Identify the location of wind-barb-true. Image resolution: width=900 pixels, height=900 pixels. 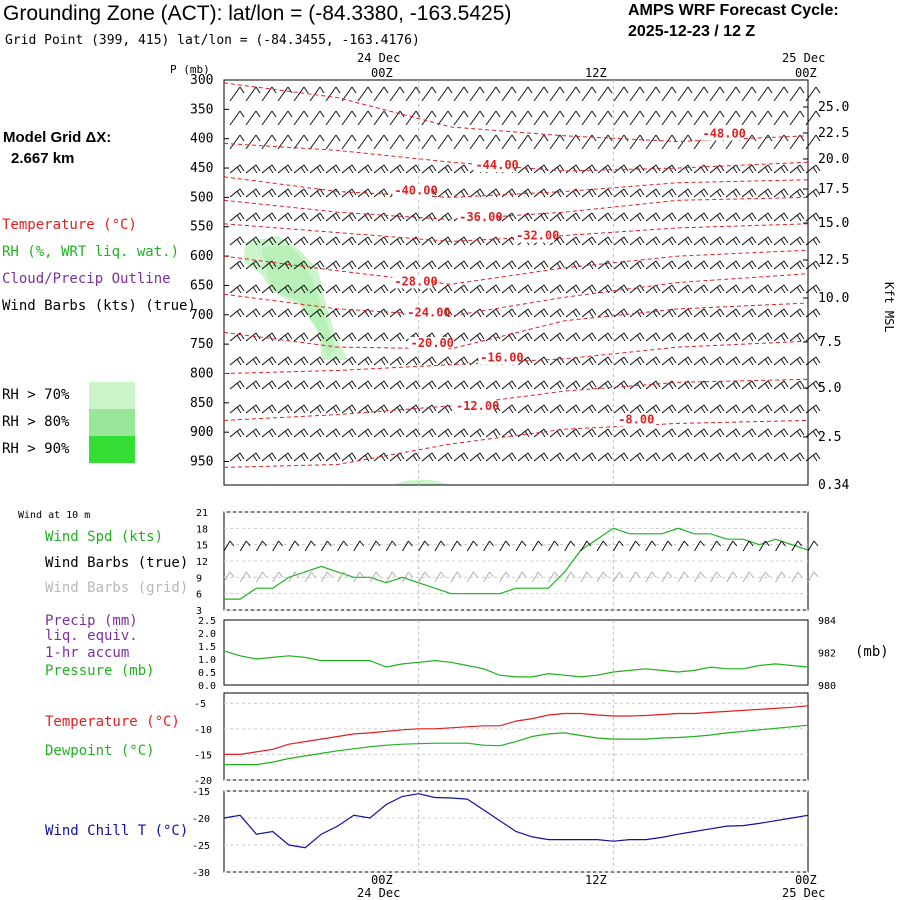
(795, 546).